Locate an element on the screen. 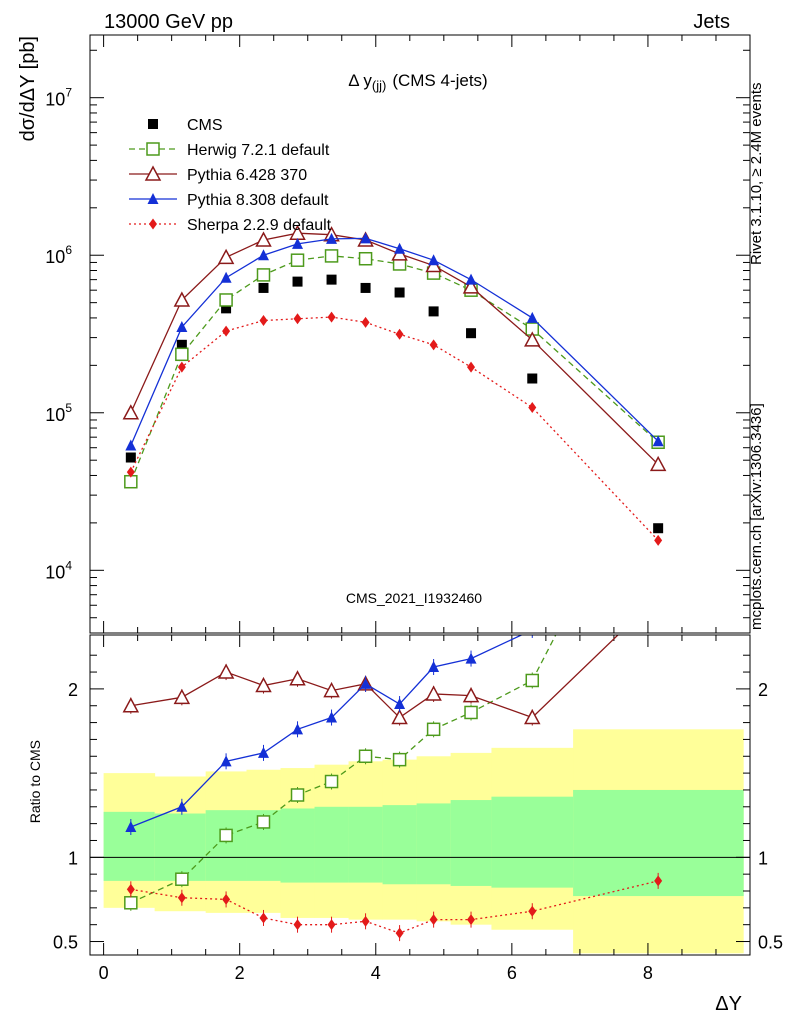 The width and height of the screenshot is (786, 1024). legend-label-pythia-6-428-370: Pythia 6.428 370 is located at coordinates (247, 175).